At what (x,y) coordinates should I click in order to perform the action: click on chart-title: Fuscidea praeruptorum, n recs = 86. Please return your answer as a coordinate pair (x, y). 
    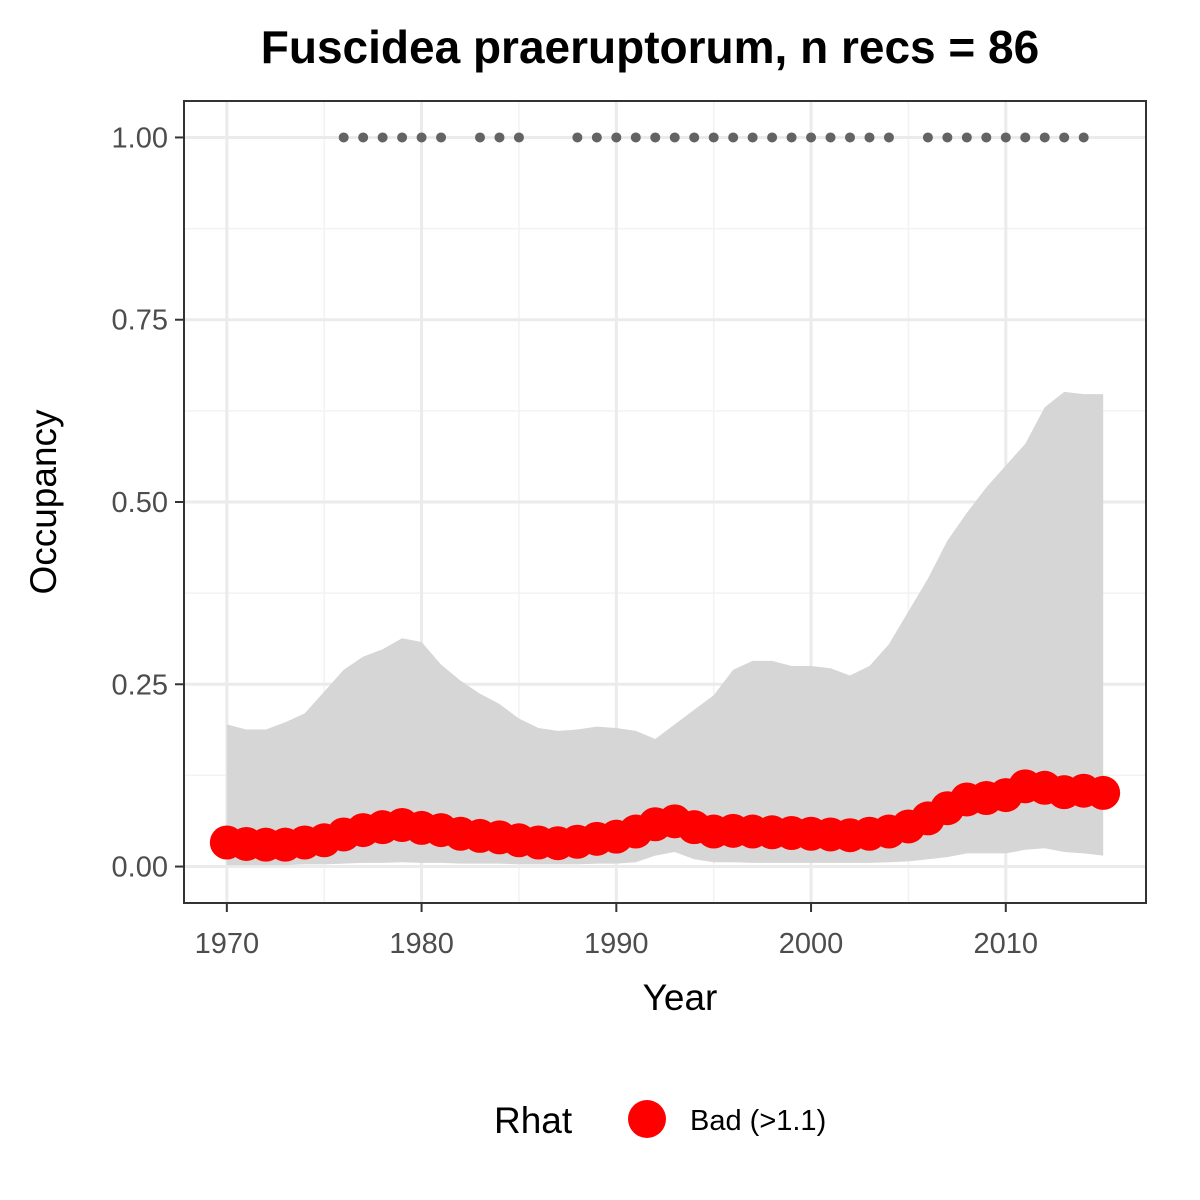
    Looking at the image, I should click on (650, 47).